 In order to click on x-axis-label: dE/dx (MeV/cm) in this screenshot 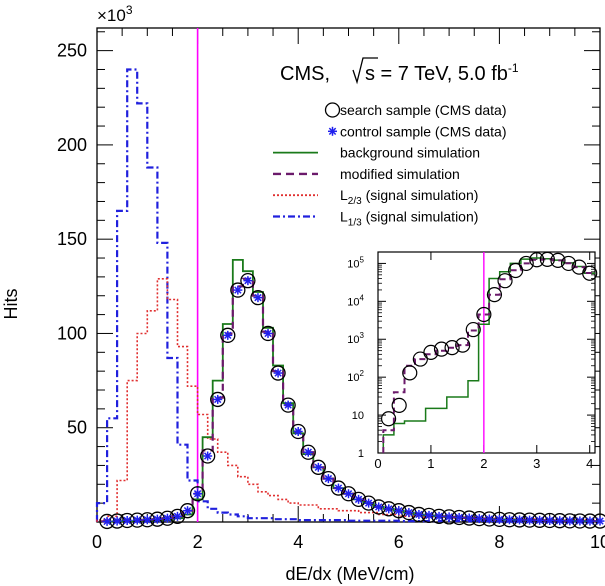, I will do `click(349, 574)`.